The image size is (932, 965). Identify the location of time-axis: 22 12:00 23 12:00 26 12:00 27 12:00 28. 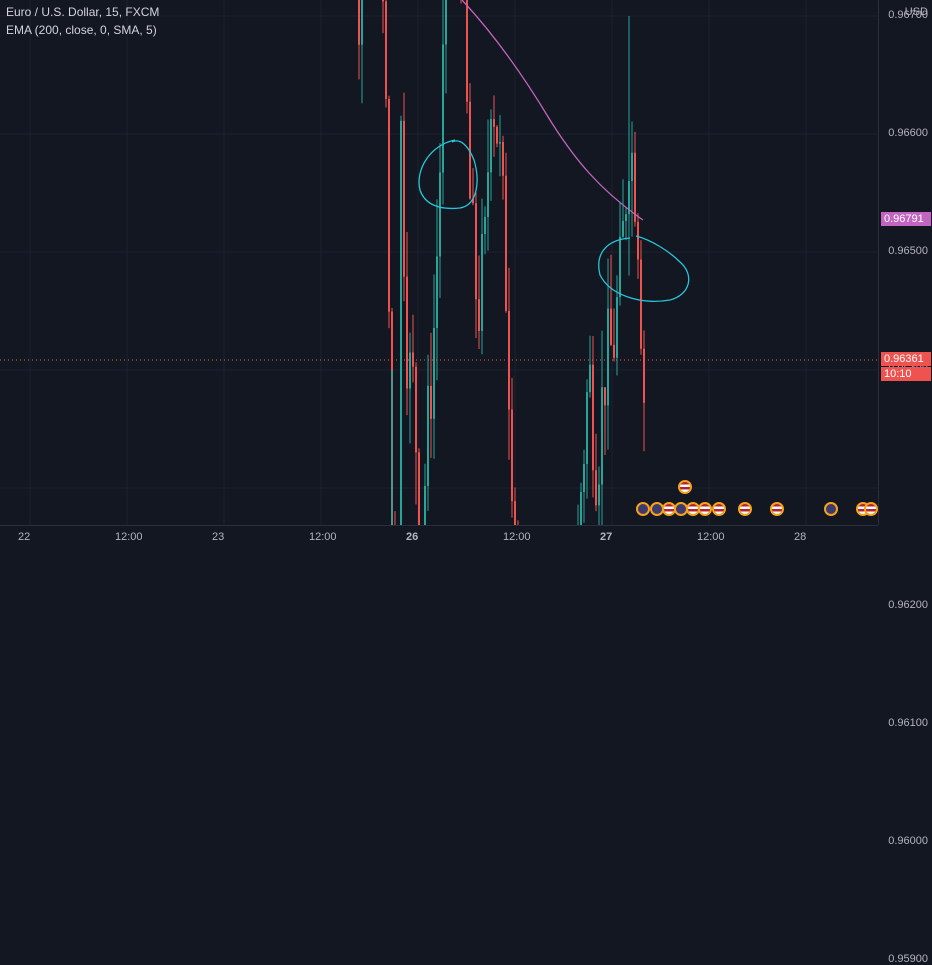
(439, 537).